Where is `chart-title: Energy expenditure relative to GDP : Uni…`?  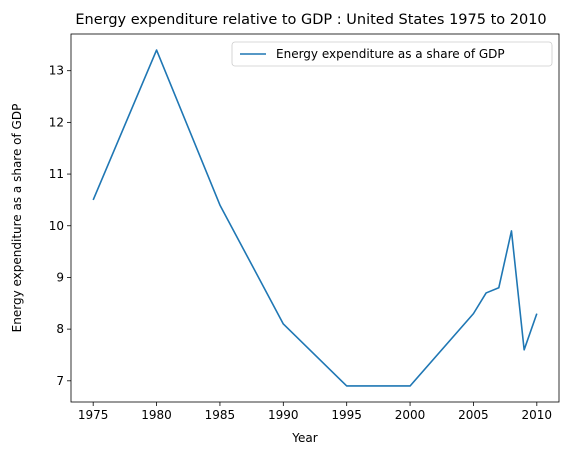 chart-title: Energy expenditure relative to GDP : Uni… is located at coordinates (310, 20).